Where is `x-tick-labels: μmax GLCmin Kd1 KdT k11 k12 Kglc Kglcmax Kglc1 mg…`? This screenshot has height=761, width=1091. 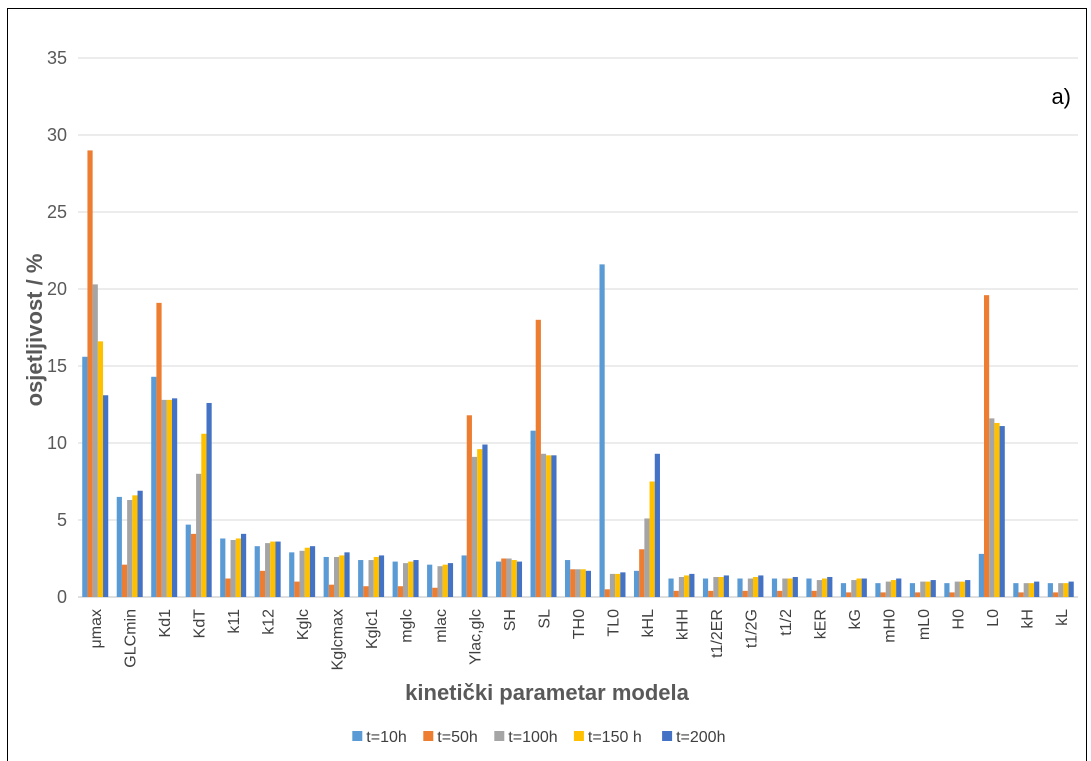
x-tick-labels: μmax GLCmin Kd1 KdT k11 k12 Kglc Kglcmax Kglc1 mg… is located at coordinates (579, 640).